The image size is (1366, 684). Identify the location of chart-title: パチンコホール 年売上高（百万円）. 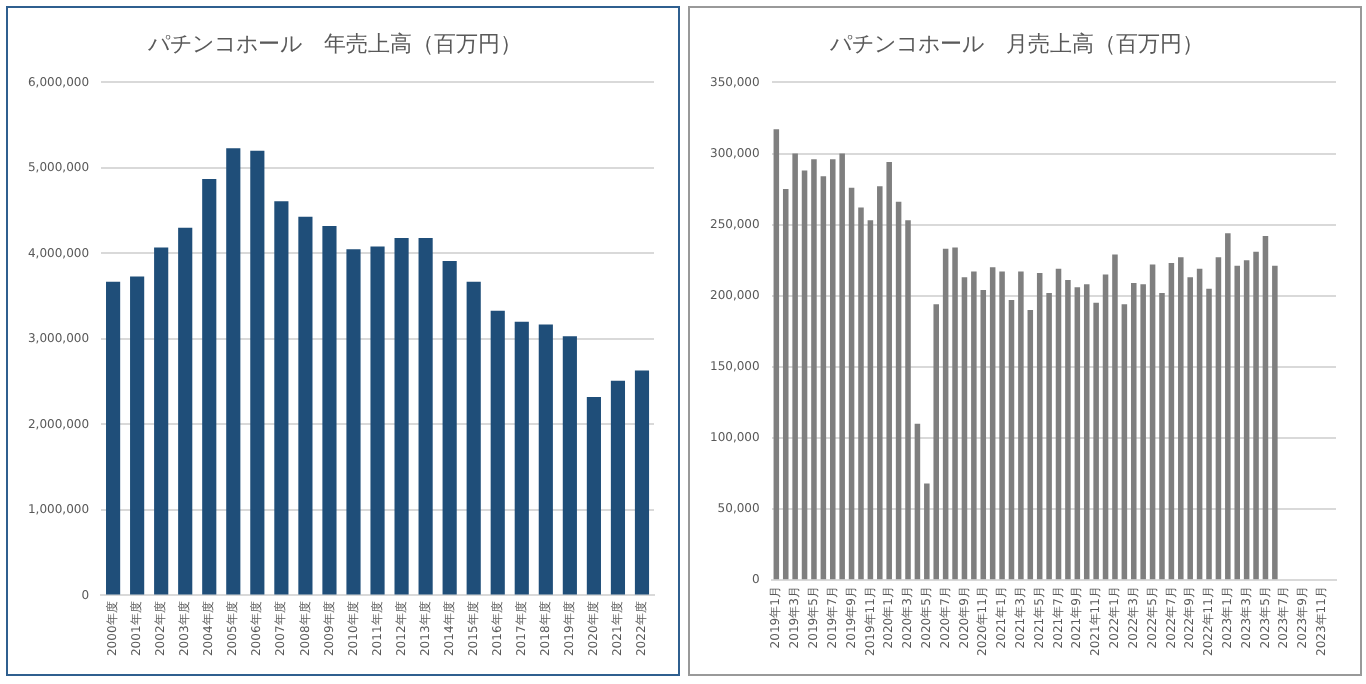
(334, 43).